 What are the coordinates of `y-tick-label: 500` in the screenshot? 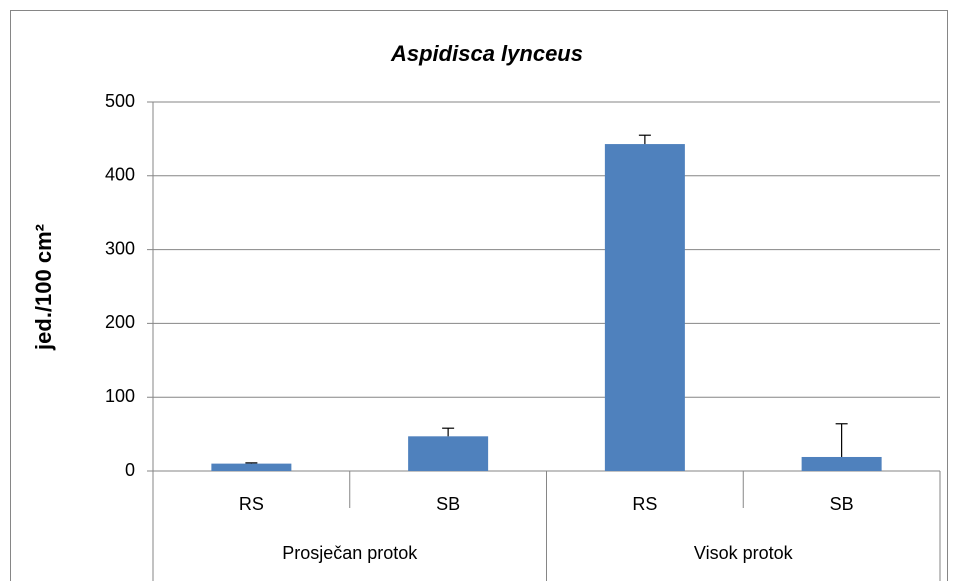 It's located at (120, 101).